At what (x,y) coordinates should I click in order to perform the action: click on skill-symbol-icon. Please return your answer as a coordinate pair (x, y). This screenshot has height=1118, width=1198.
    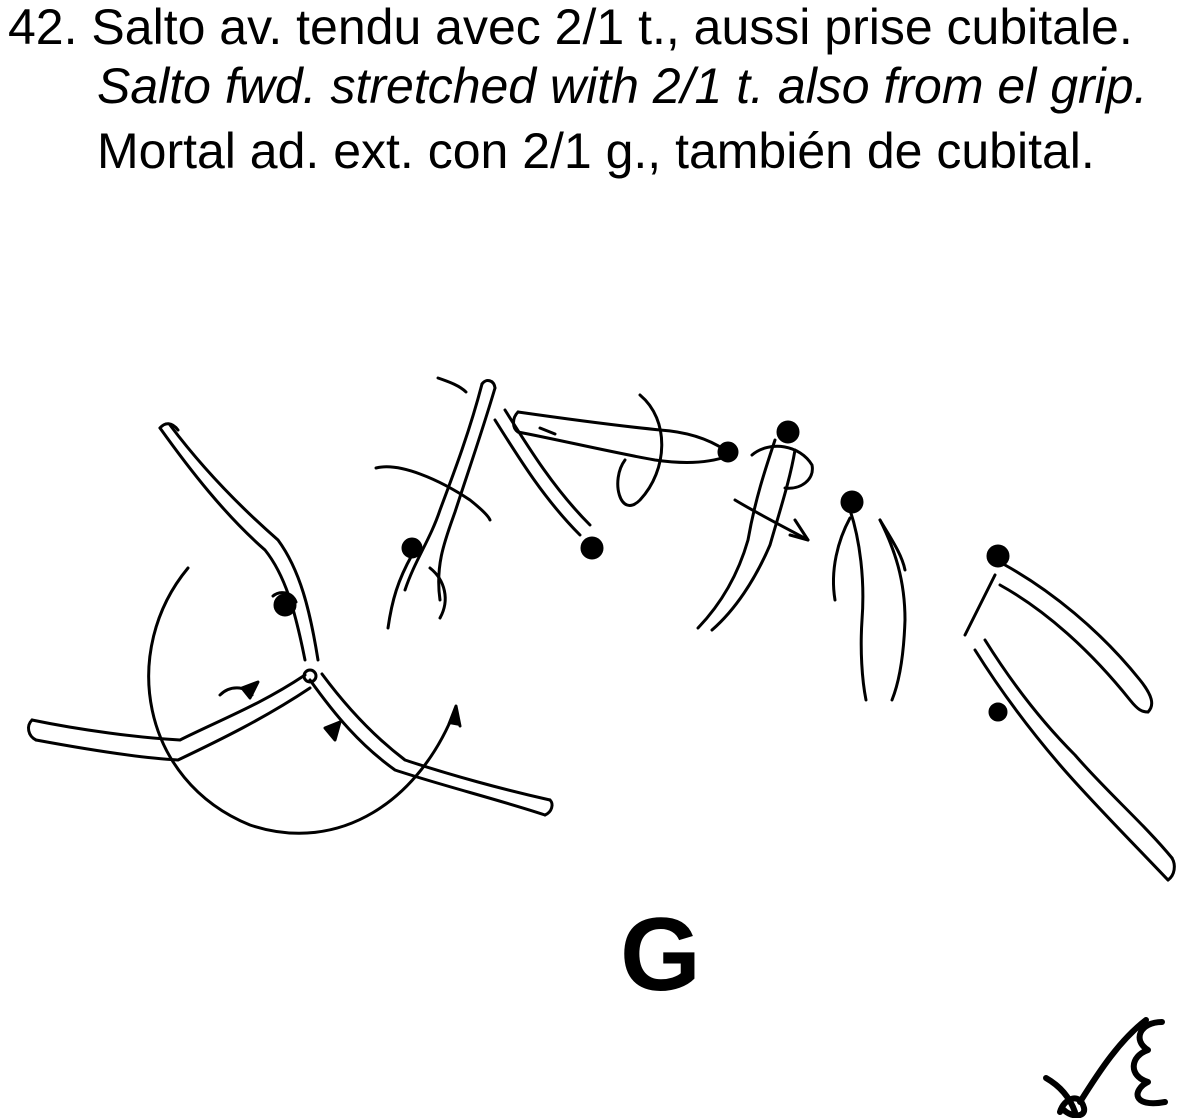
    Looking at the image, I should click on (1110, 1065).